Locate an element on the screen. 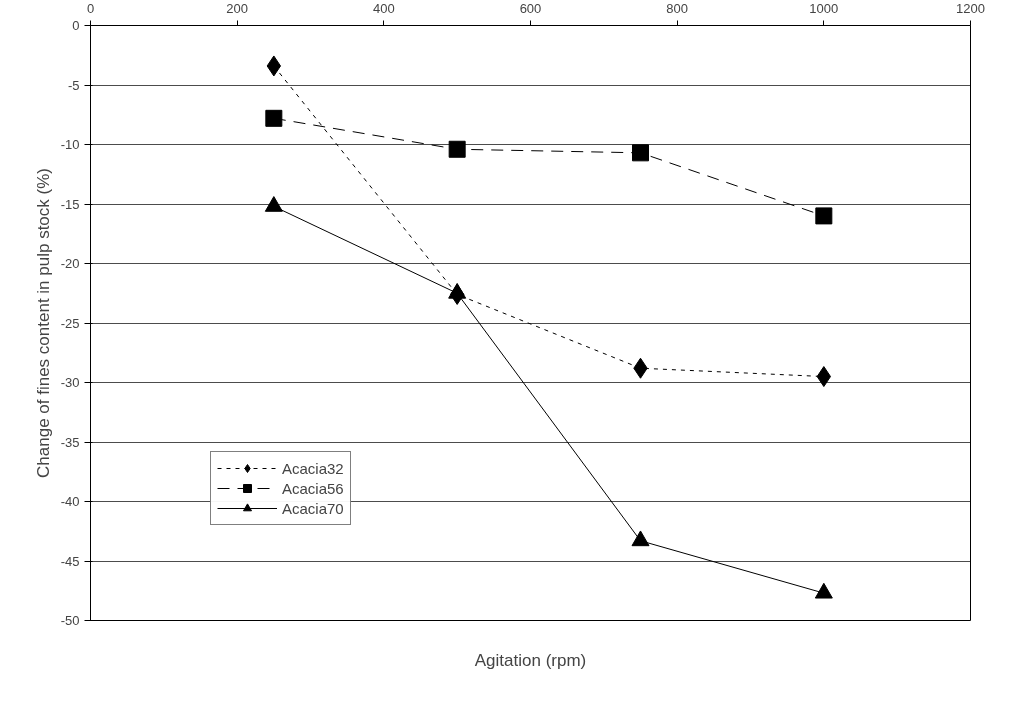 This screenshot has height=710, width=1018. y-tick-label: -45 is located at coordinates (70, 561).